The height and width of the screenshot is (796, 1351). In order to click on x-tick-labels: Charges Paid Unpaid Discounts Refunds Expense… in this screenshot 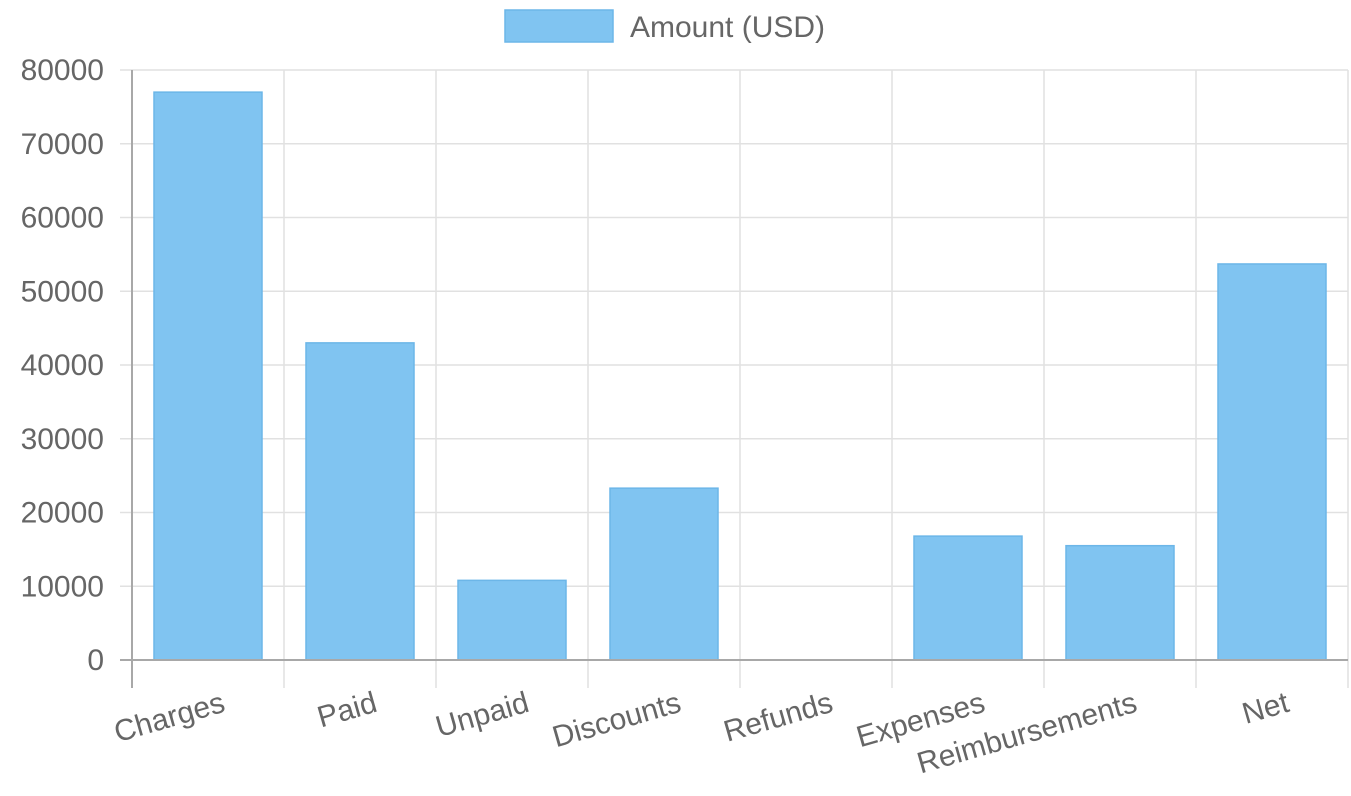, I will do `click(701, 733)`.